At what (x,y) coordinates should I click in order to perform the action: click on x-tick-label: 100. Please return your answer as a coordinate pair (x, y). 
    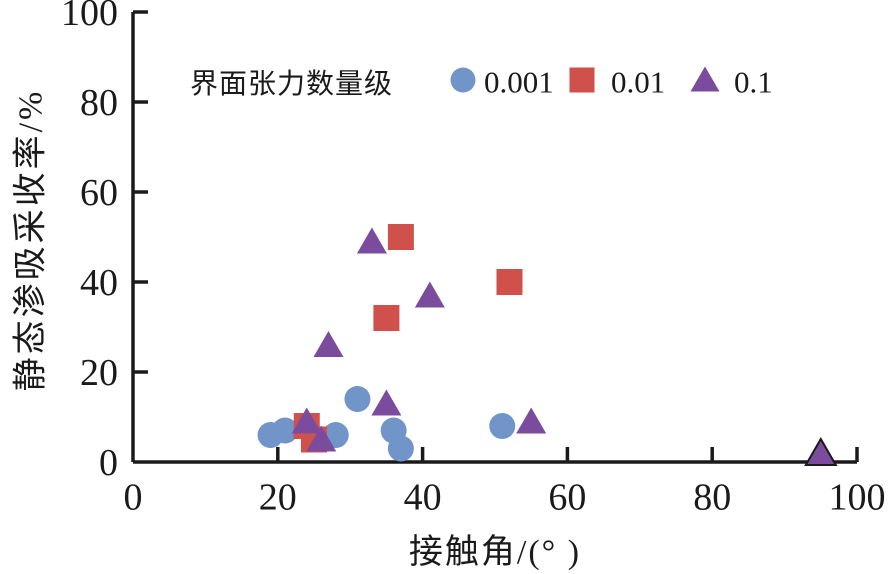
    Looking at the image, I should click on (857, 497).